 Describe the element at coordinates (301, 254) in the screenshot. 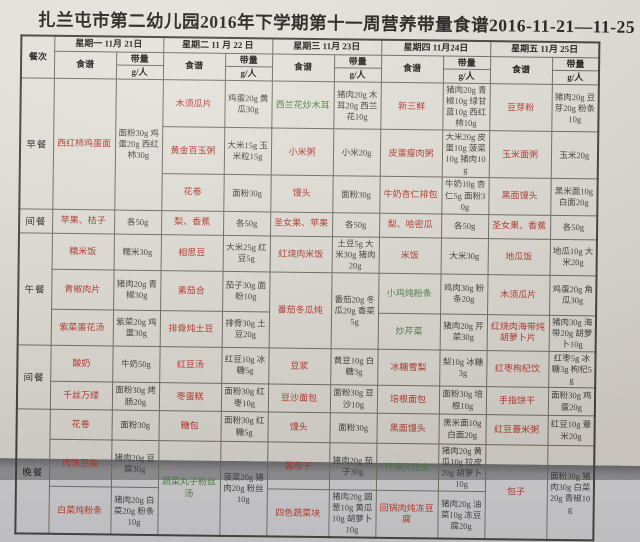

I see `dish-cell: 红烧肉米饭` at that location.